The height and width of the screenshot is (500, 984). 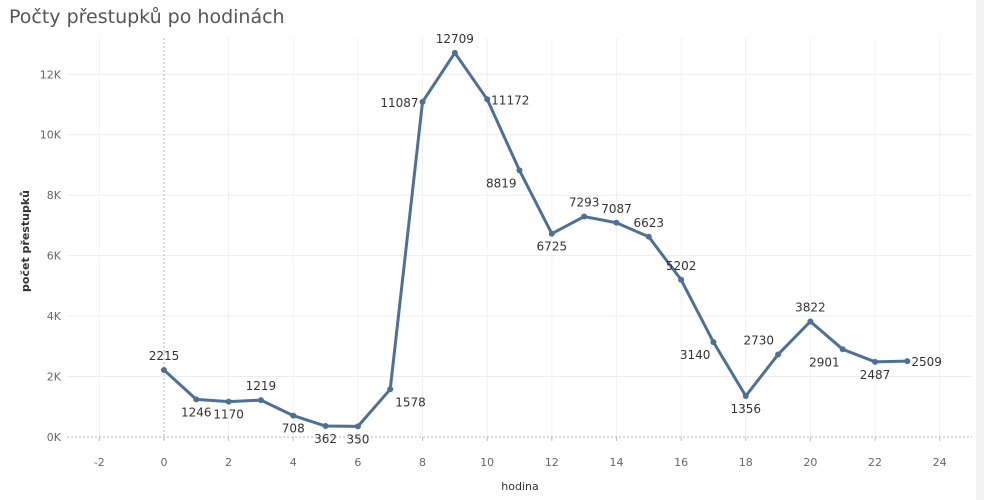 I want to click on x-axis-label: hodina, so click(x=519, y=486).